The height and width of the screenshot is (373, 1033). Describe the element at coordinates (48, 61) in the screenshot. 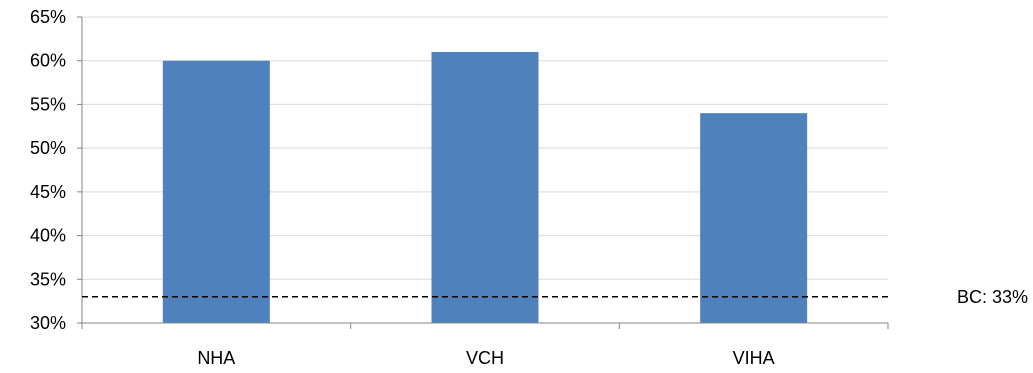

I see `y-tick-label: 60%` at that location.